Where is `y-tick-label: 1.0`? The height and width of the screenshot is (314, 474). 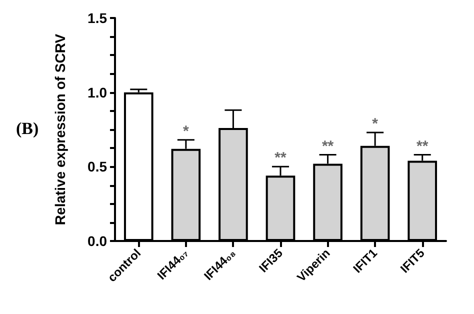 y-tick-label: 1.0 is located at coordinates (98, 92).